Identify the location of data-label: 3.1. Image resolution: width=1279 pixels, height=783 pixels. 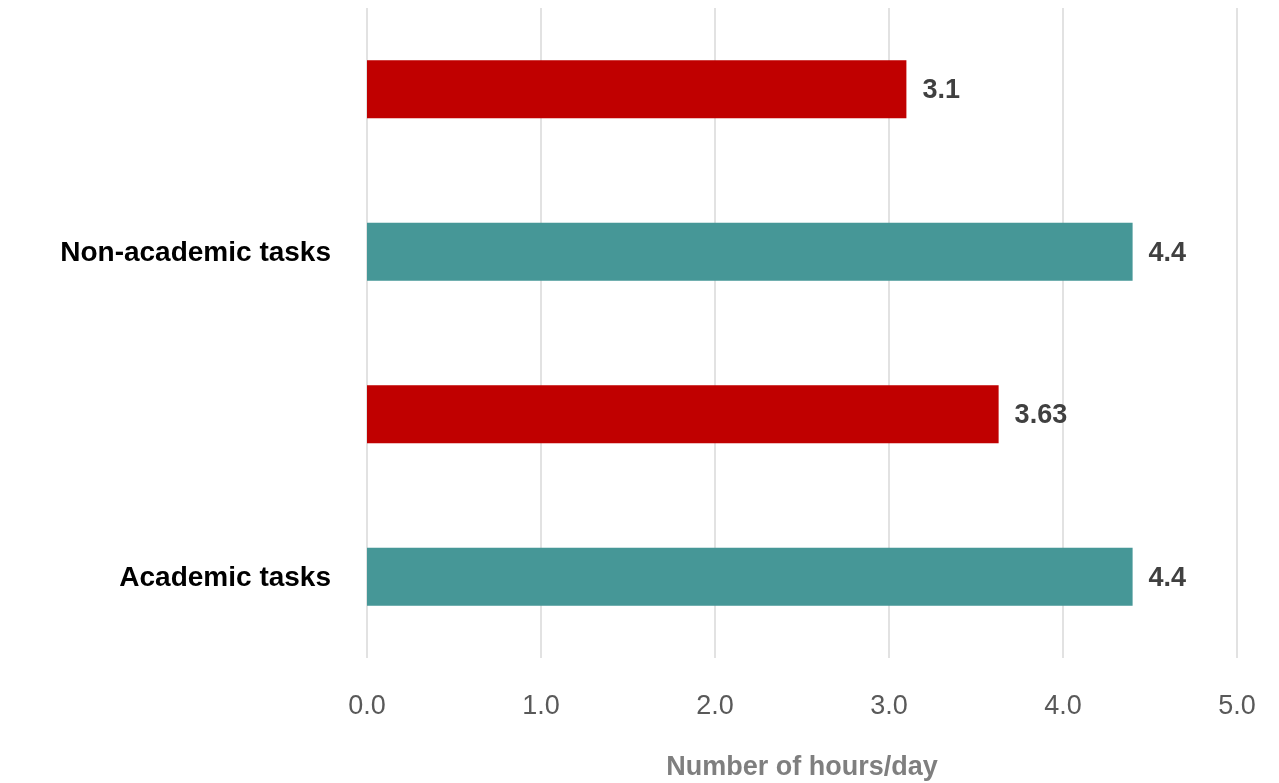
(941, 89).